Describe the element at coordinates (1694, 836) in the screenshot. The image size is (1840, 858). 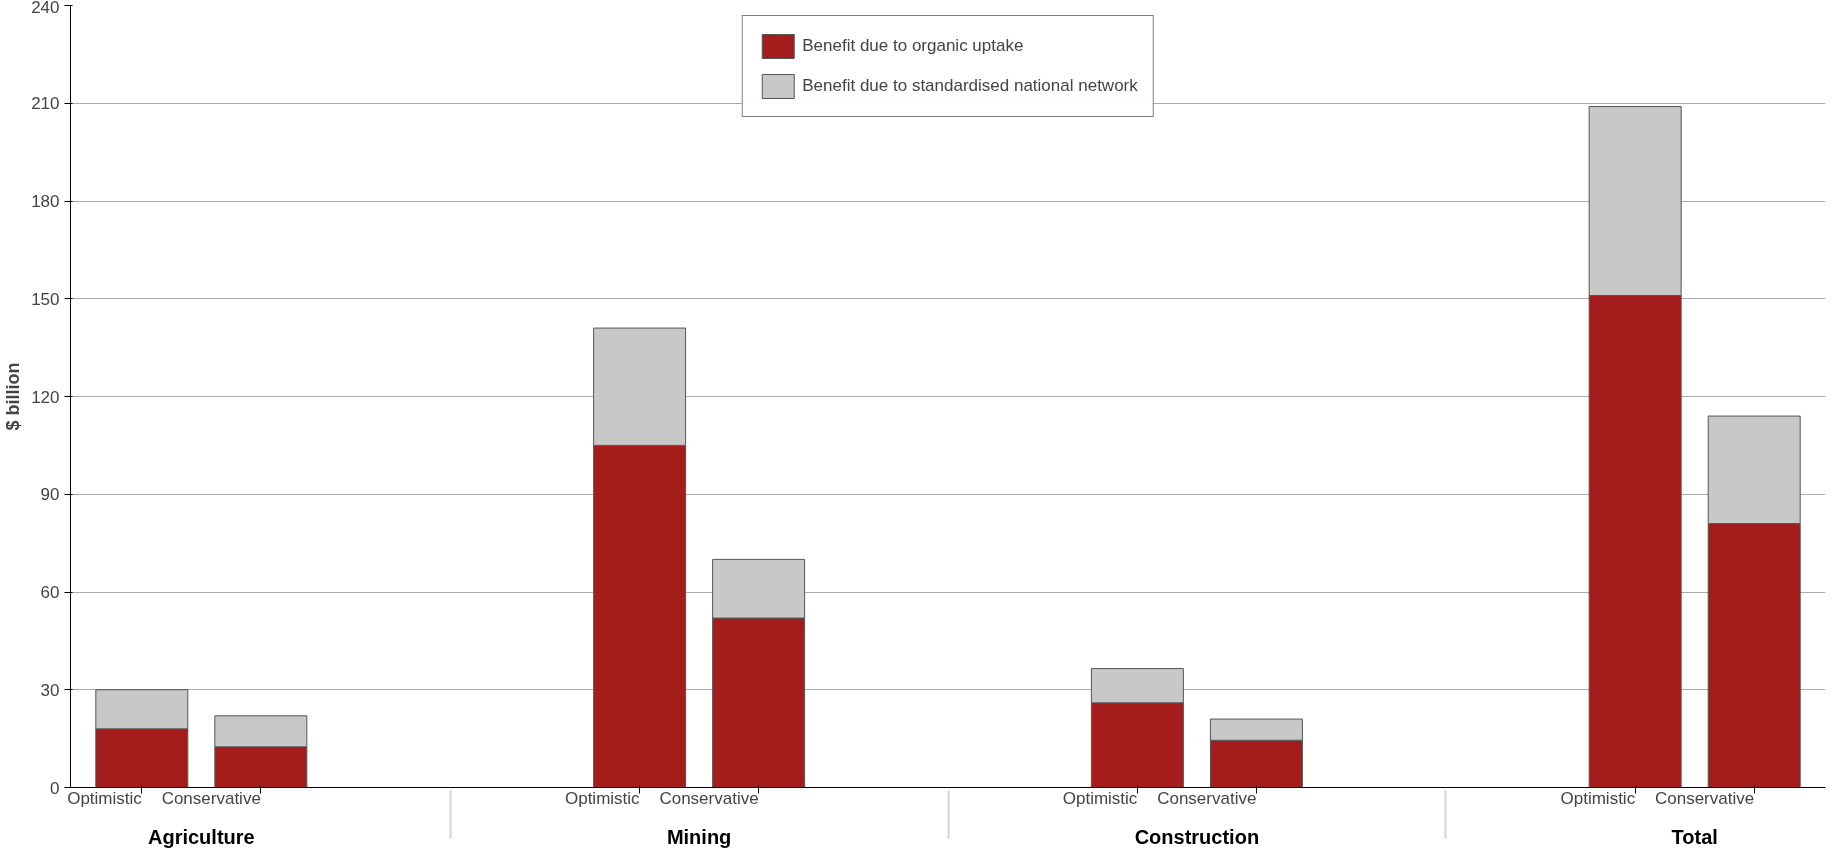
I see `text: Total` at that location.